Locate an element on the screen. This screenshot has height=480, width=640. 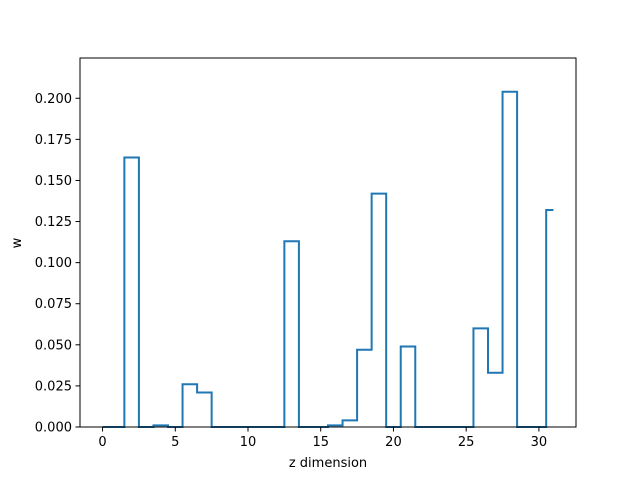
x-tick-label: 30 is located at coordinates (539, 442).